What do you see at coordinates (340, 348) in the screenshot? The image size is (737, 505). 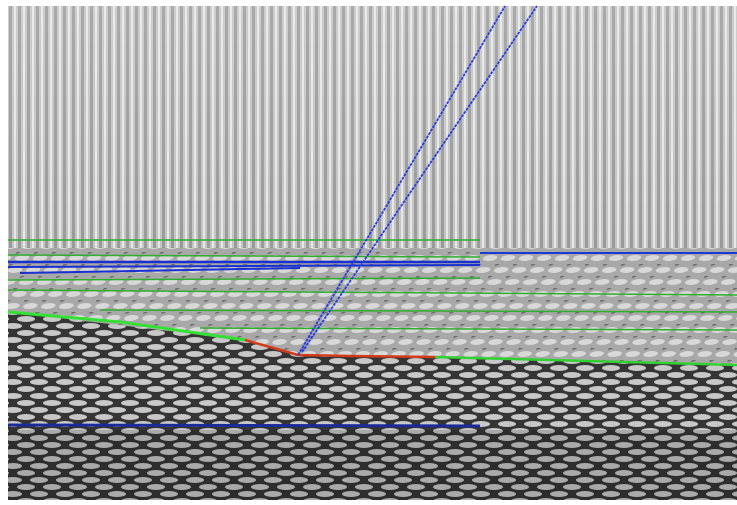 I see `interface-red-segment` at bounding box center [340, 348].